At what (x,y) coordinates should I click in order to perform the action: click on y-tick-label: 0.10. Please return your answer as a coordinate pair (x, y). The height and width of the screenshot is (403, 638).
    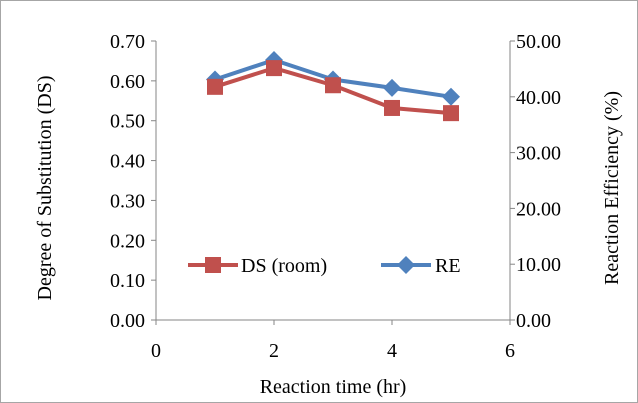
    Looking at the image, I should click on (127, 281).